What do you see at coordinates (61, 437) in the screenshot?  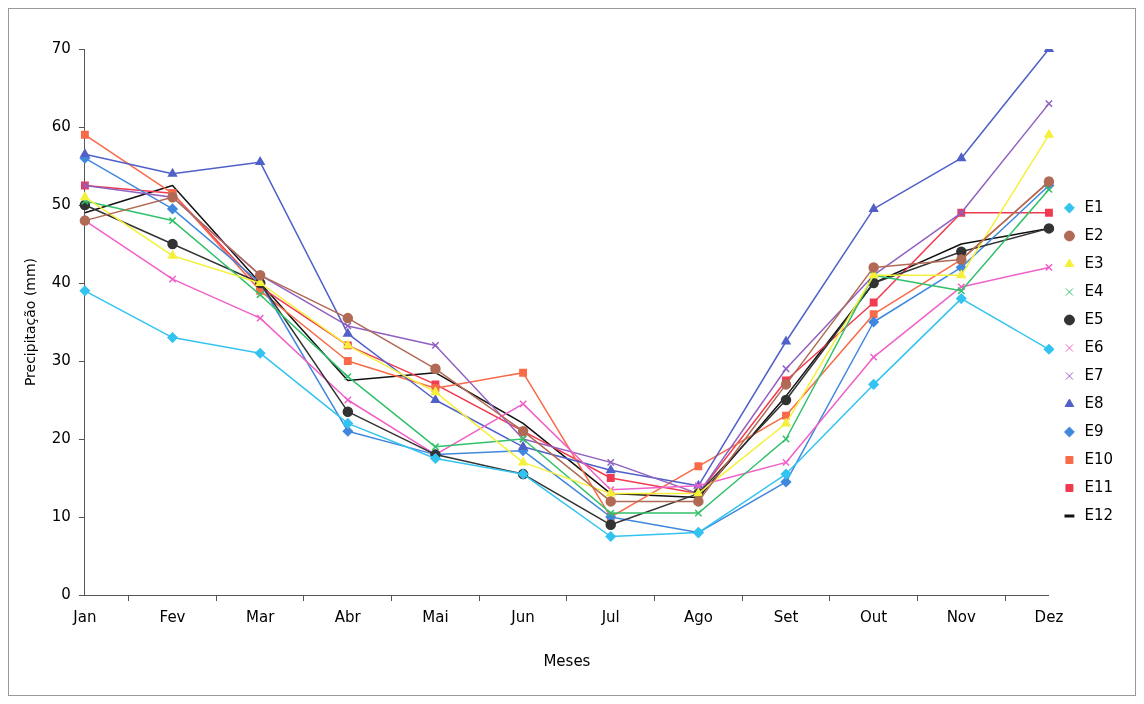 I see `y-tick-label: 20` at bounding box center [61, 437].